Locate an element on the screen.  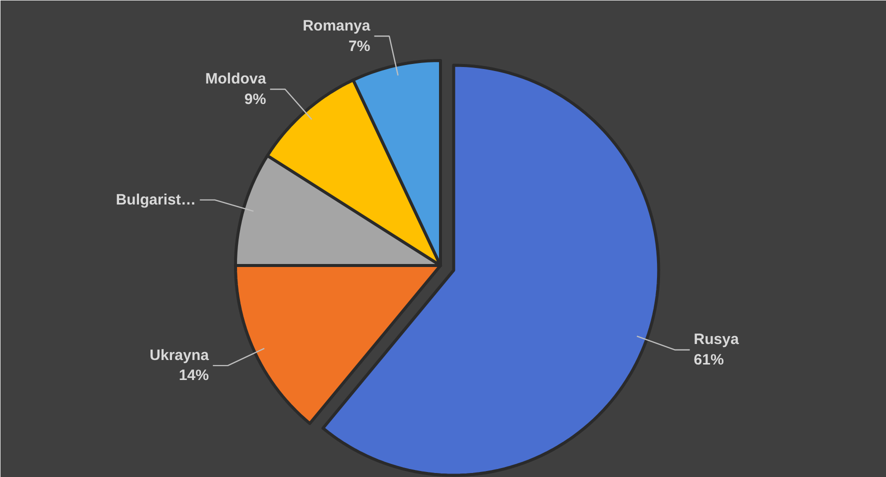
data-label: 9% is located at coordinates (255, 99).